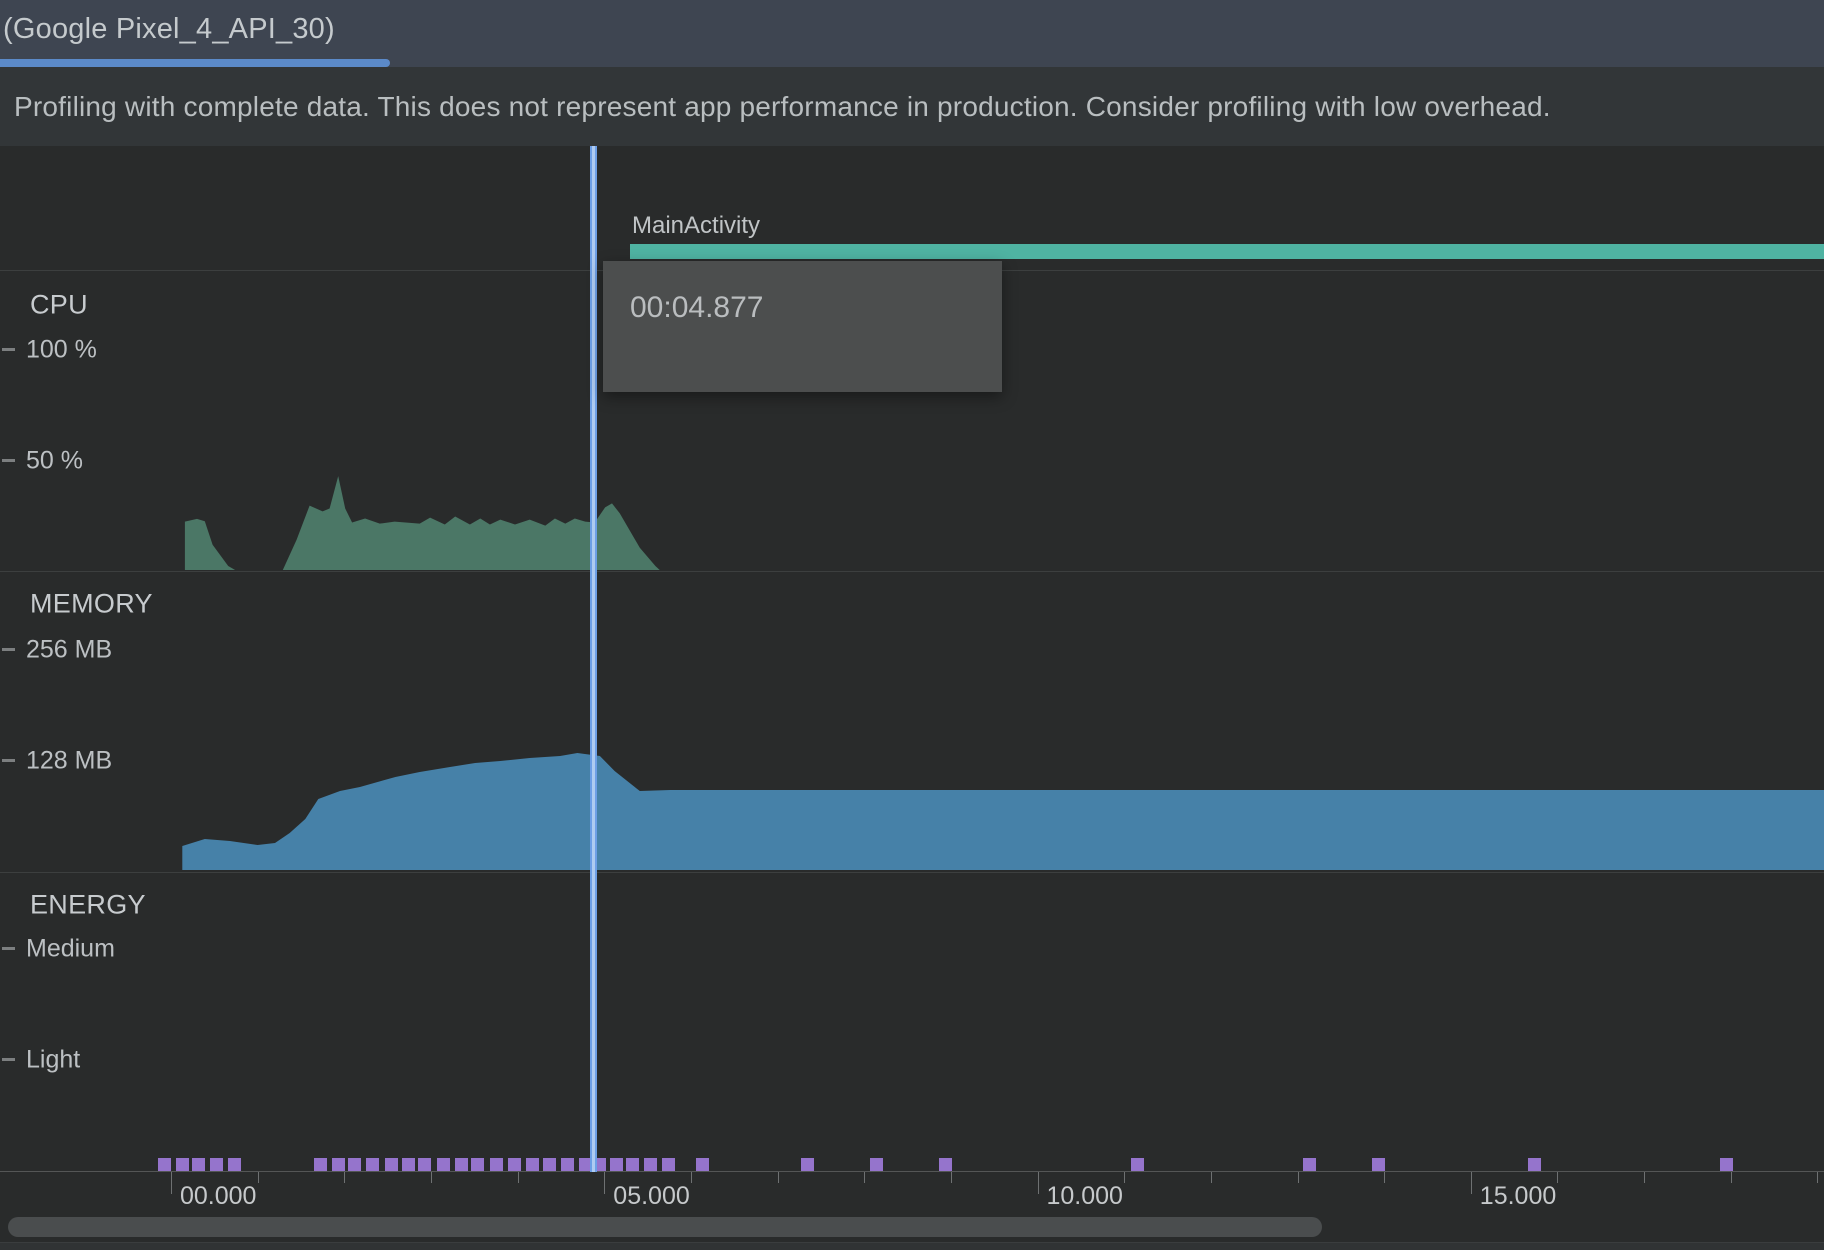 The width and height of the screenshot is (1824, 1250). What do you see at coordinates (912, 1246) in the screenshot?
I see `status-strip` at bounding box center [912, 1246].